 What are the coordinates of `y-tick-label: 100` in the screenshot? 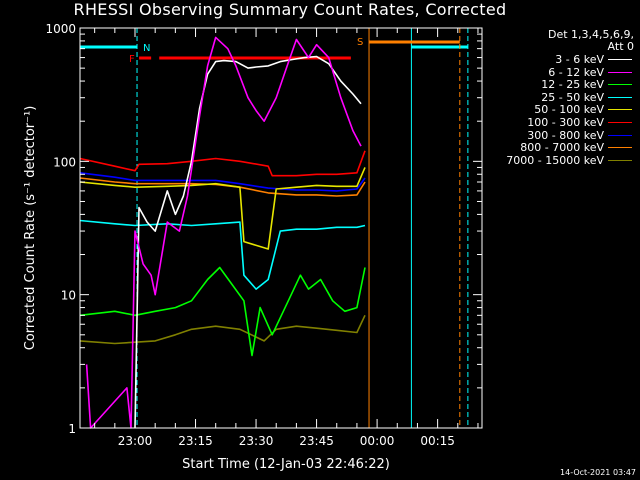 It's located at (64, 162).